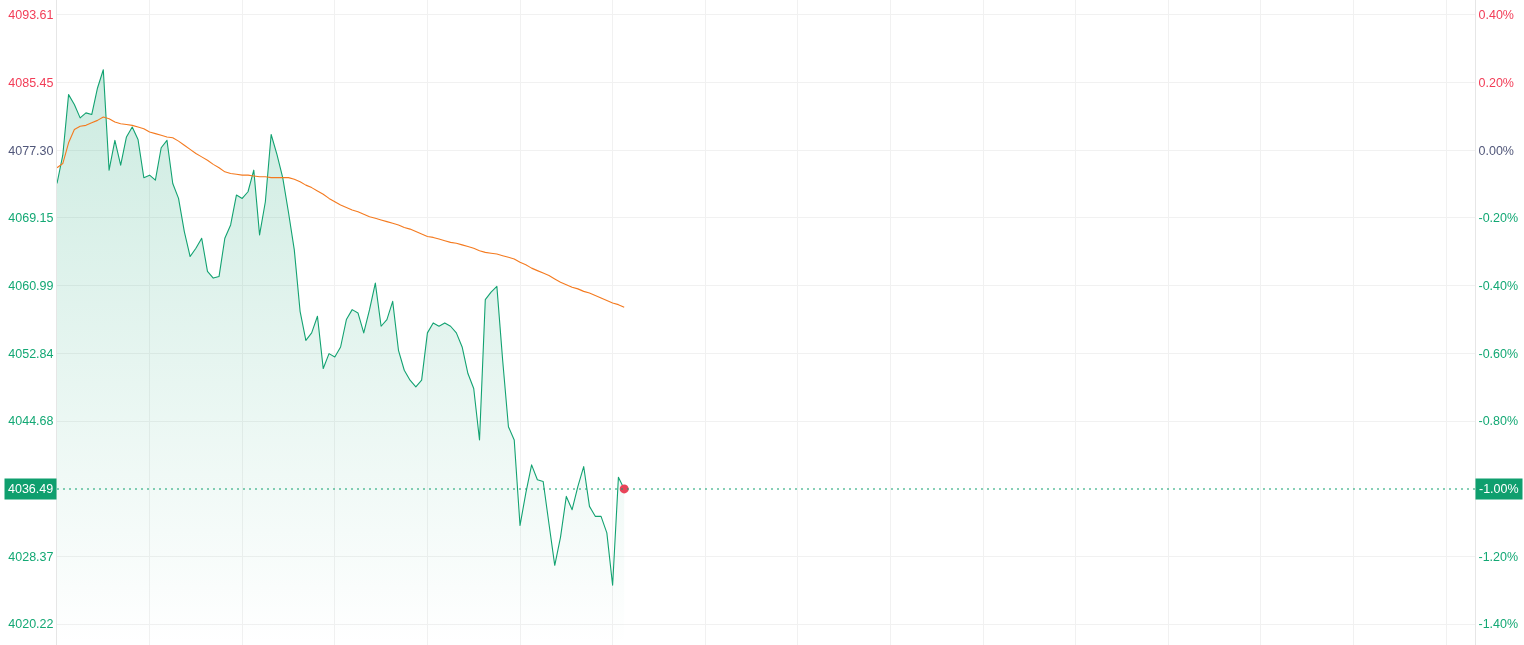 The height and width of the screenshot is (645, 1524). What do you see at coordinates (31, 624) in the screenshot?
I see `y-tick-label: 4020.22` at bounding box center [31, 624].